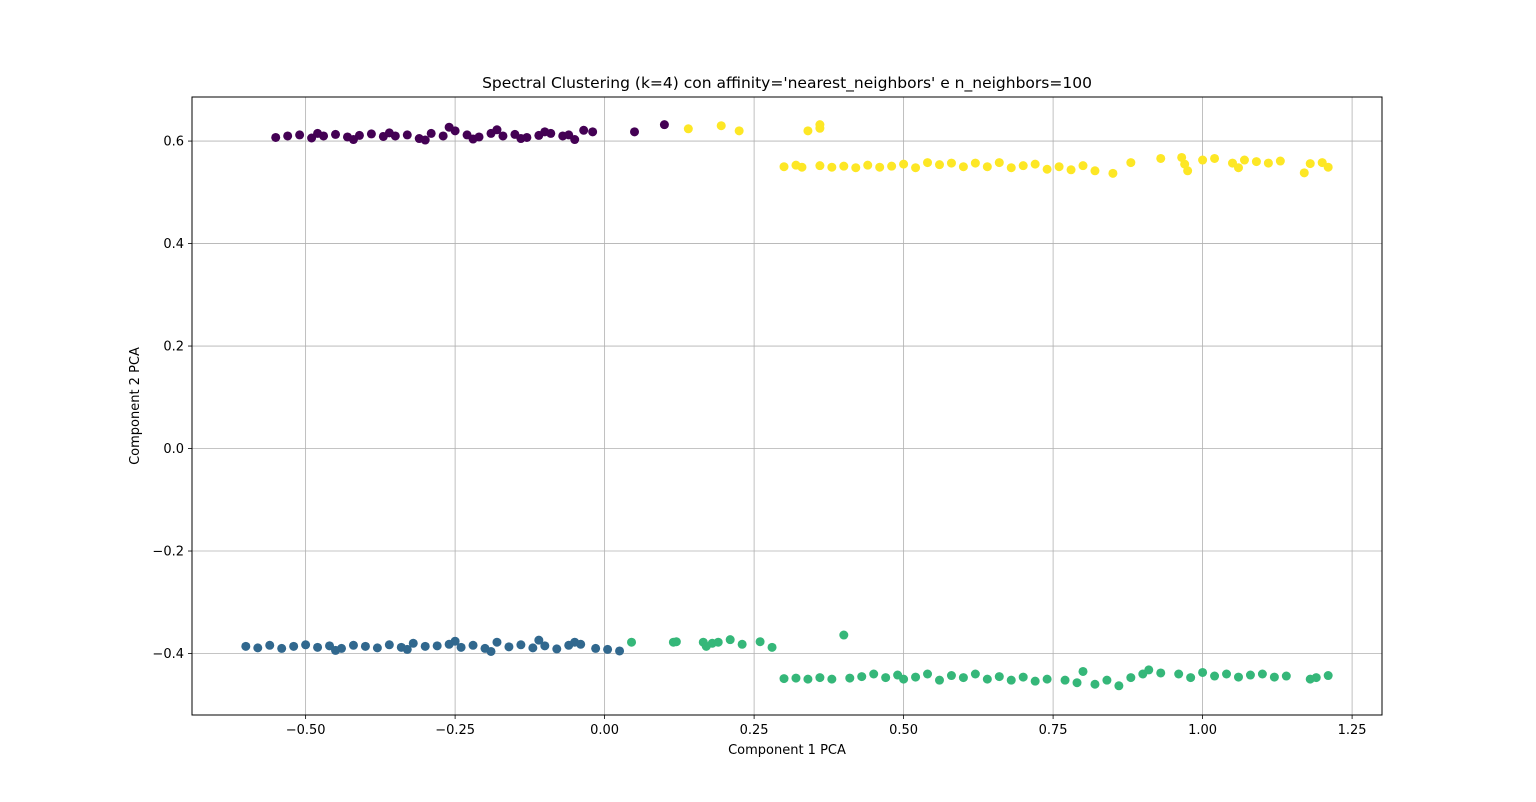 This screenshot has width=1536, height=802. I want to click on x-tick-label: 0.00, so click(604, 730).